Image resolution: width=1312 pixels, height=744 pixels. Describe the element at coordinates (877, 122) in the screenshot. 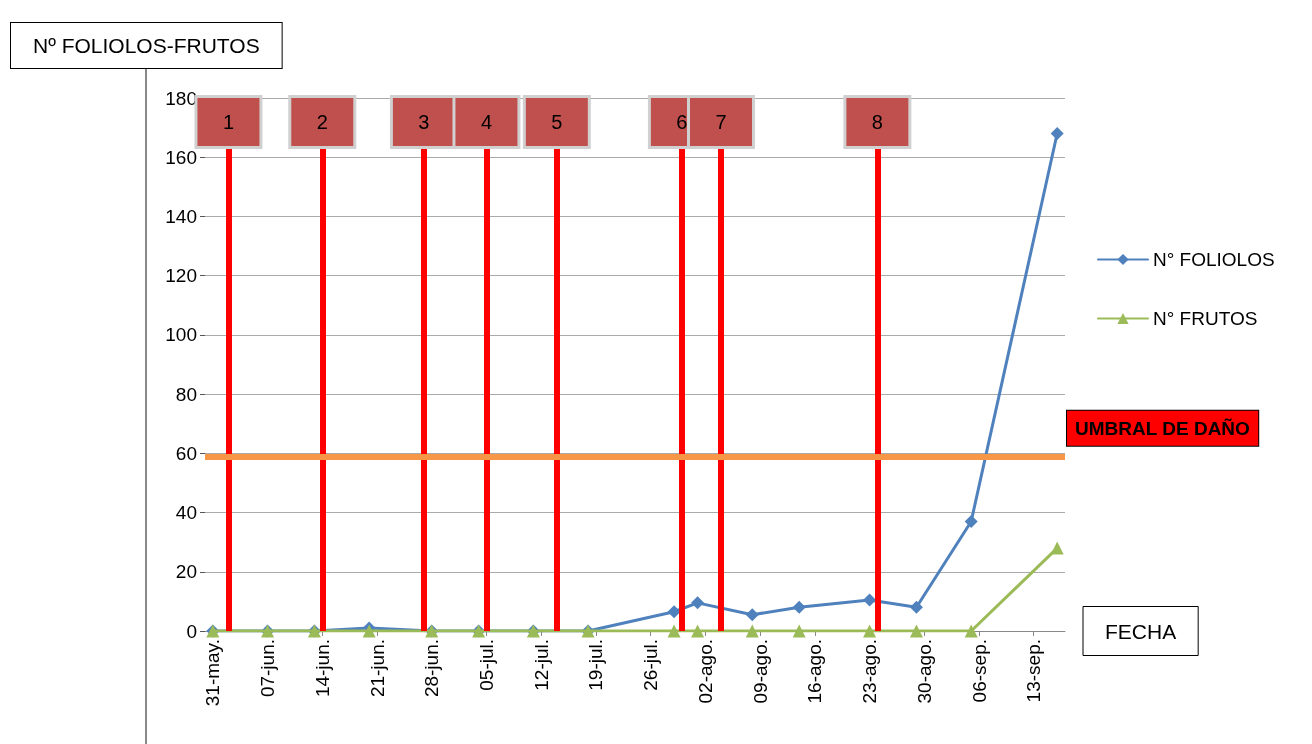

I see `ref-line-label: 8` at that location.